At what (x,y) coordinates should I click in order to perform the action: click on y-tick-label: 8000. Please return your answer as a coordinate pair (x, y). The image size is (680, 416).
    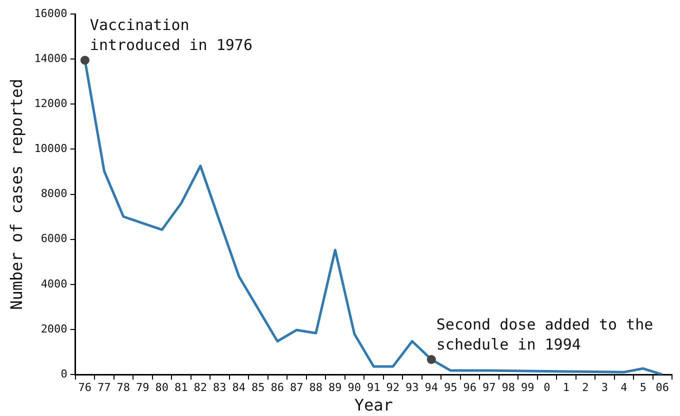
    Looking at the image, I should click on (54, 193).